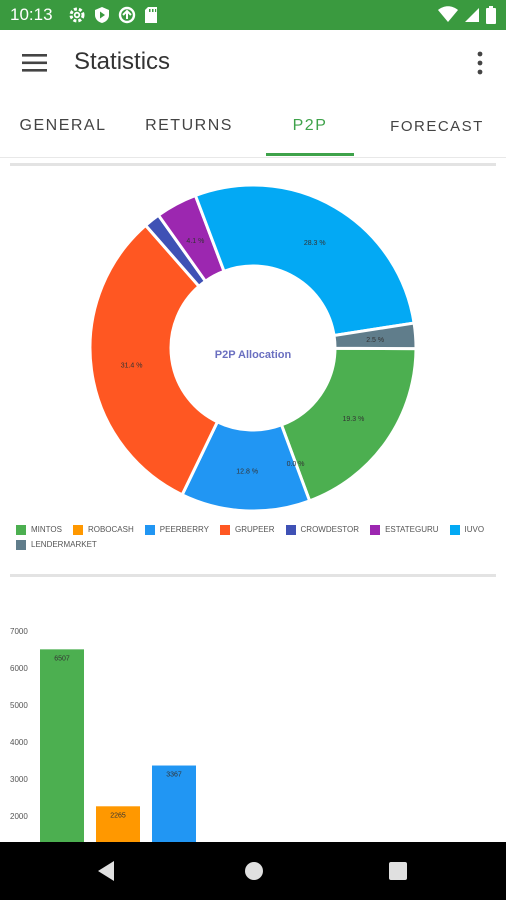  What do you see at coordinates (31, 14) in the screenshot?
I see `status-time: 10:13` at bounding box center [31, 14].